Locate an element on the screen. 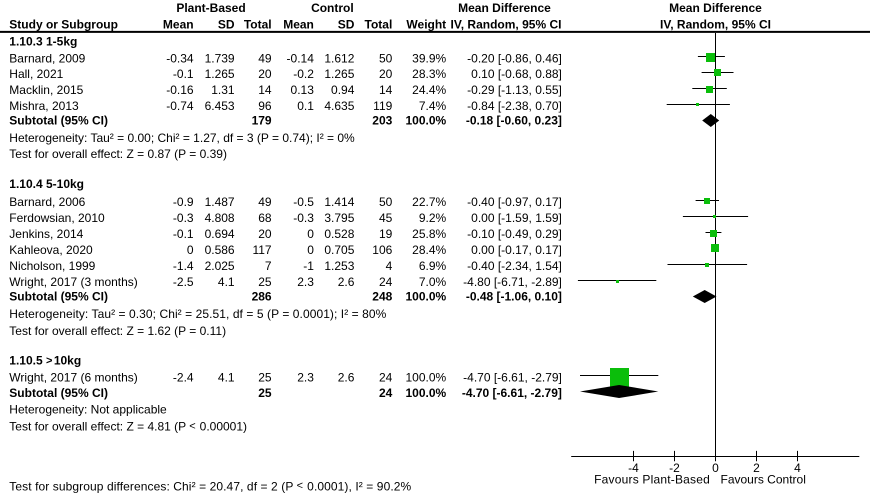  svg-text: 0.1 is located at coordinates (305, 106).